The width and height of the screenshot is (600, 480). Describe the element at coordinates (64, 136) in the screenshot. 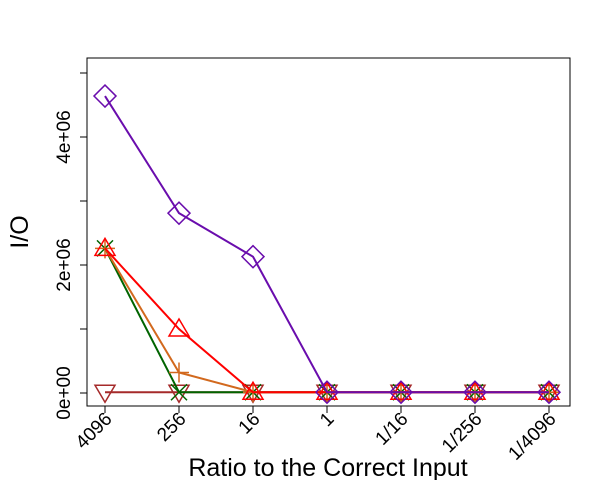

I see `y-tick-label: 4e+06` at that location.